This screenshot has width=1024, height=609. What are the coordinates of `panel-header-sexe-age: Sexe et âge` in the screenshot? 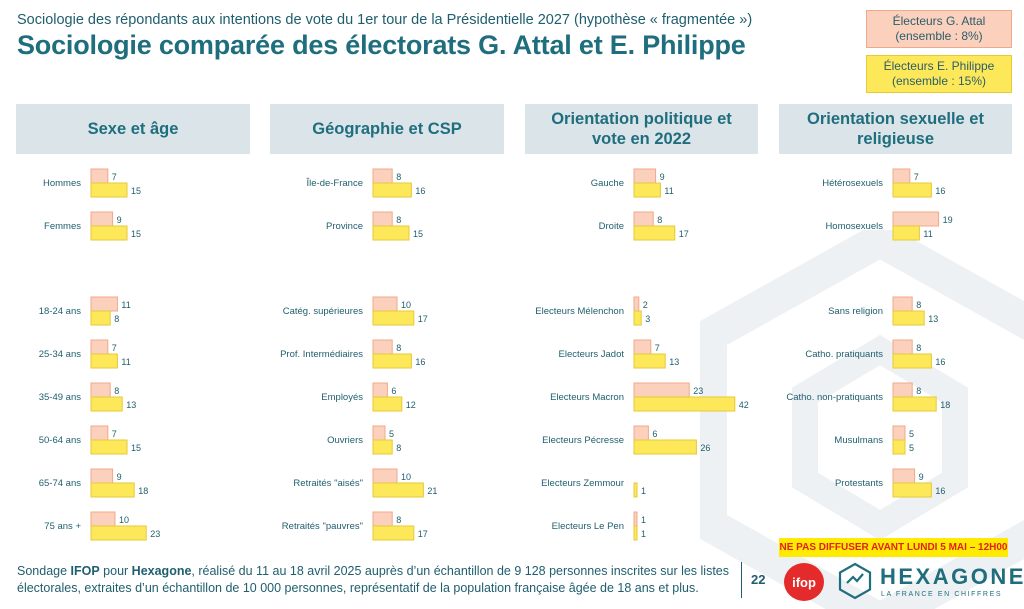 It's located at (133, 129).